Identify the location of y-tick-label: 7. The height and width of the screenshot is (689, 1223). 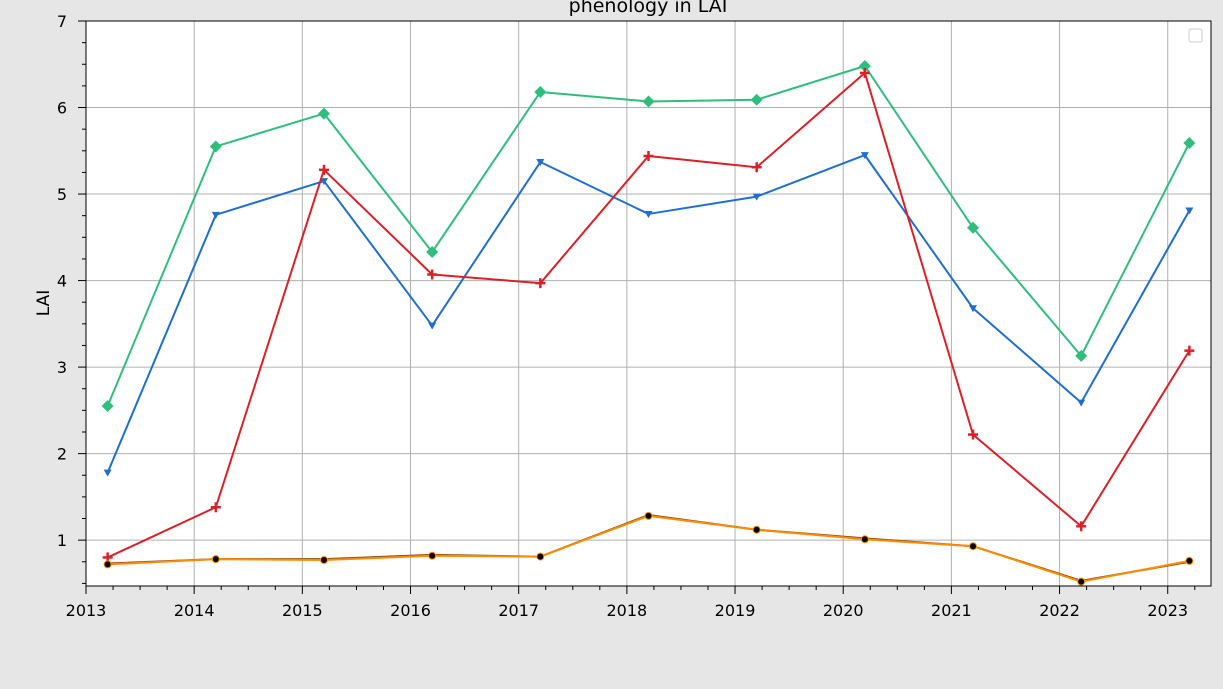
(62, 21).